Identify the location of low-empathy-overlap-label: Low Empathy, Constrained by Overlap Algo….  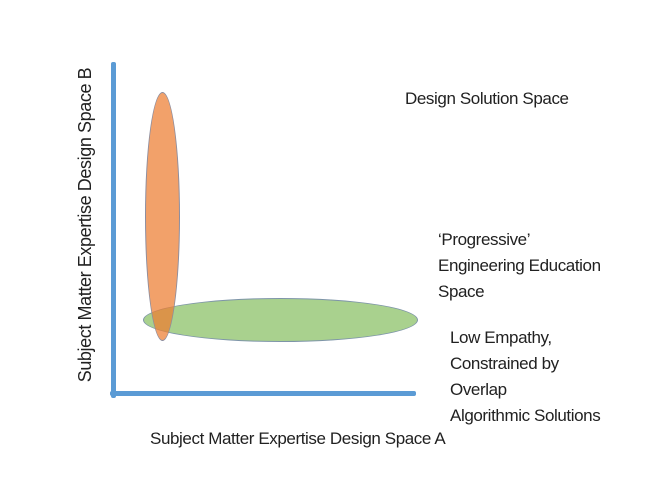
(525, 377).